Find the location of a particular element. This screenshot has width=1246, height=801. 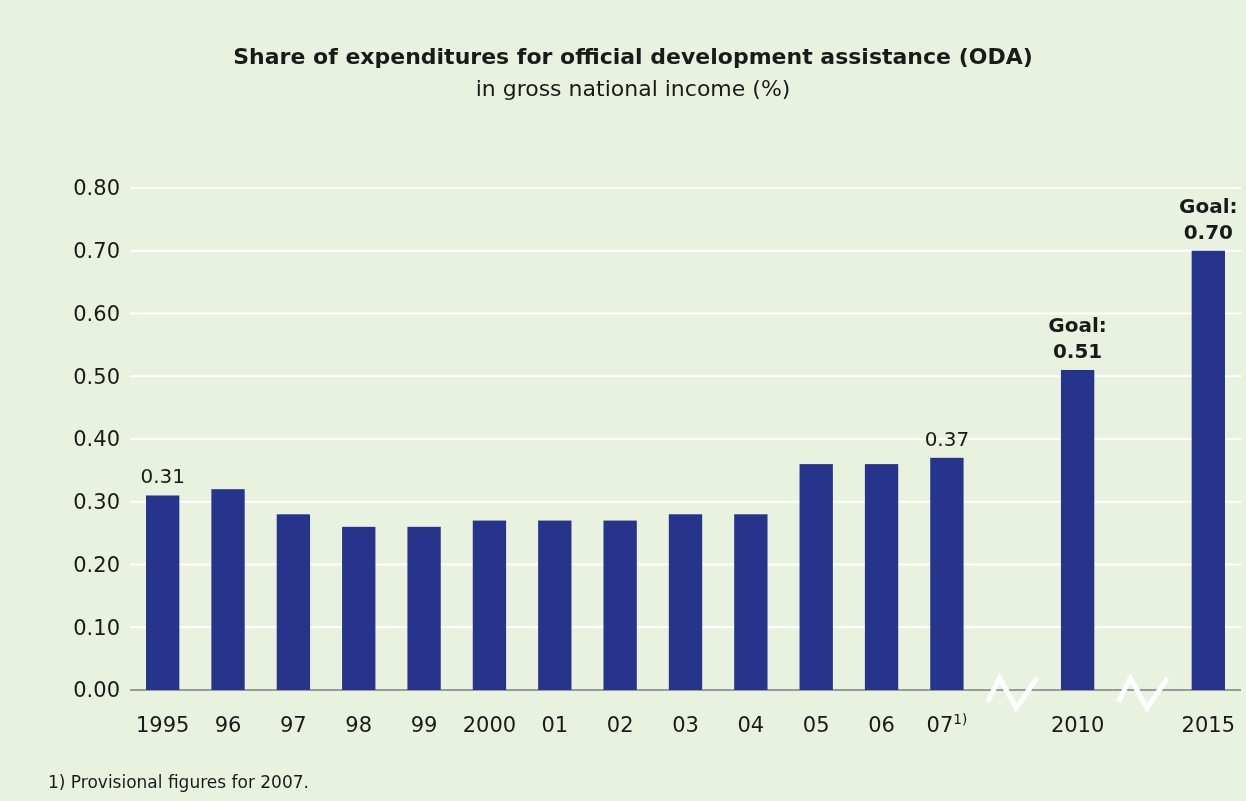

x-tick-label: 99 is located at coordinates (424, 725).